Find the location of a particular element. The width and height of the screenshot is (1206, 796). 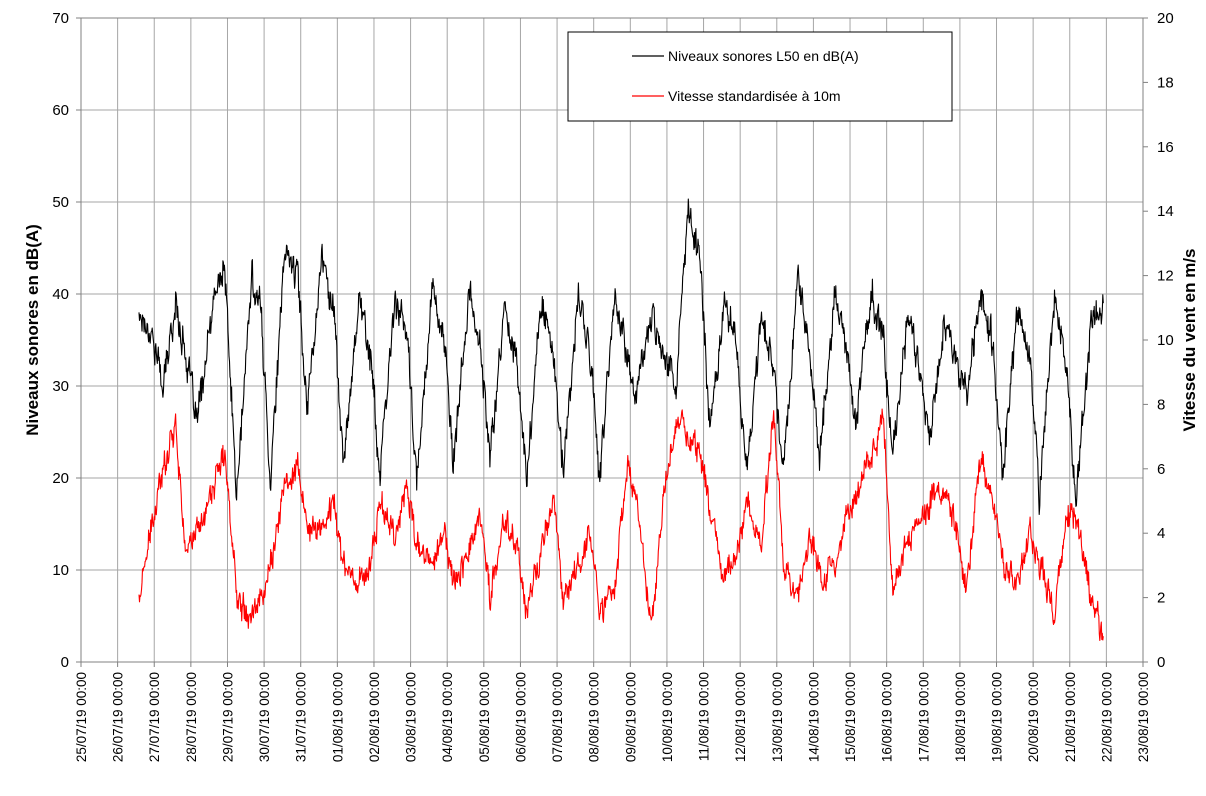

y-left-tick-label: 10 is located at coordinates (60, 570).